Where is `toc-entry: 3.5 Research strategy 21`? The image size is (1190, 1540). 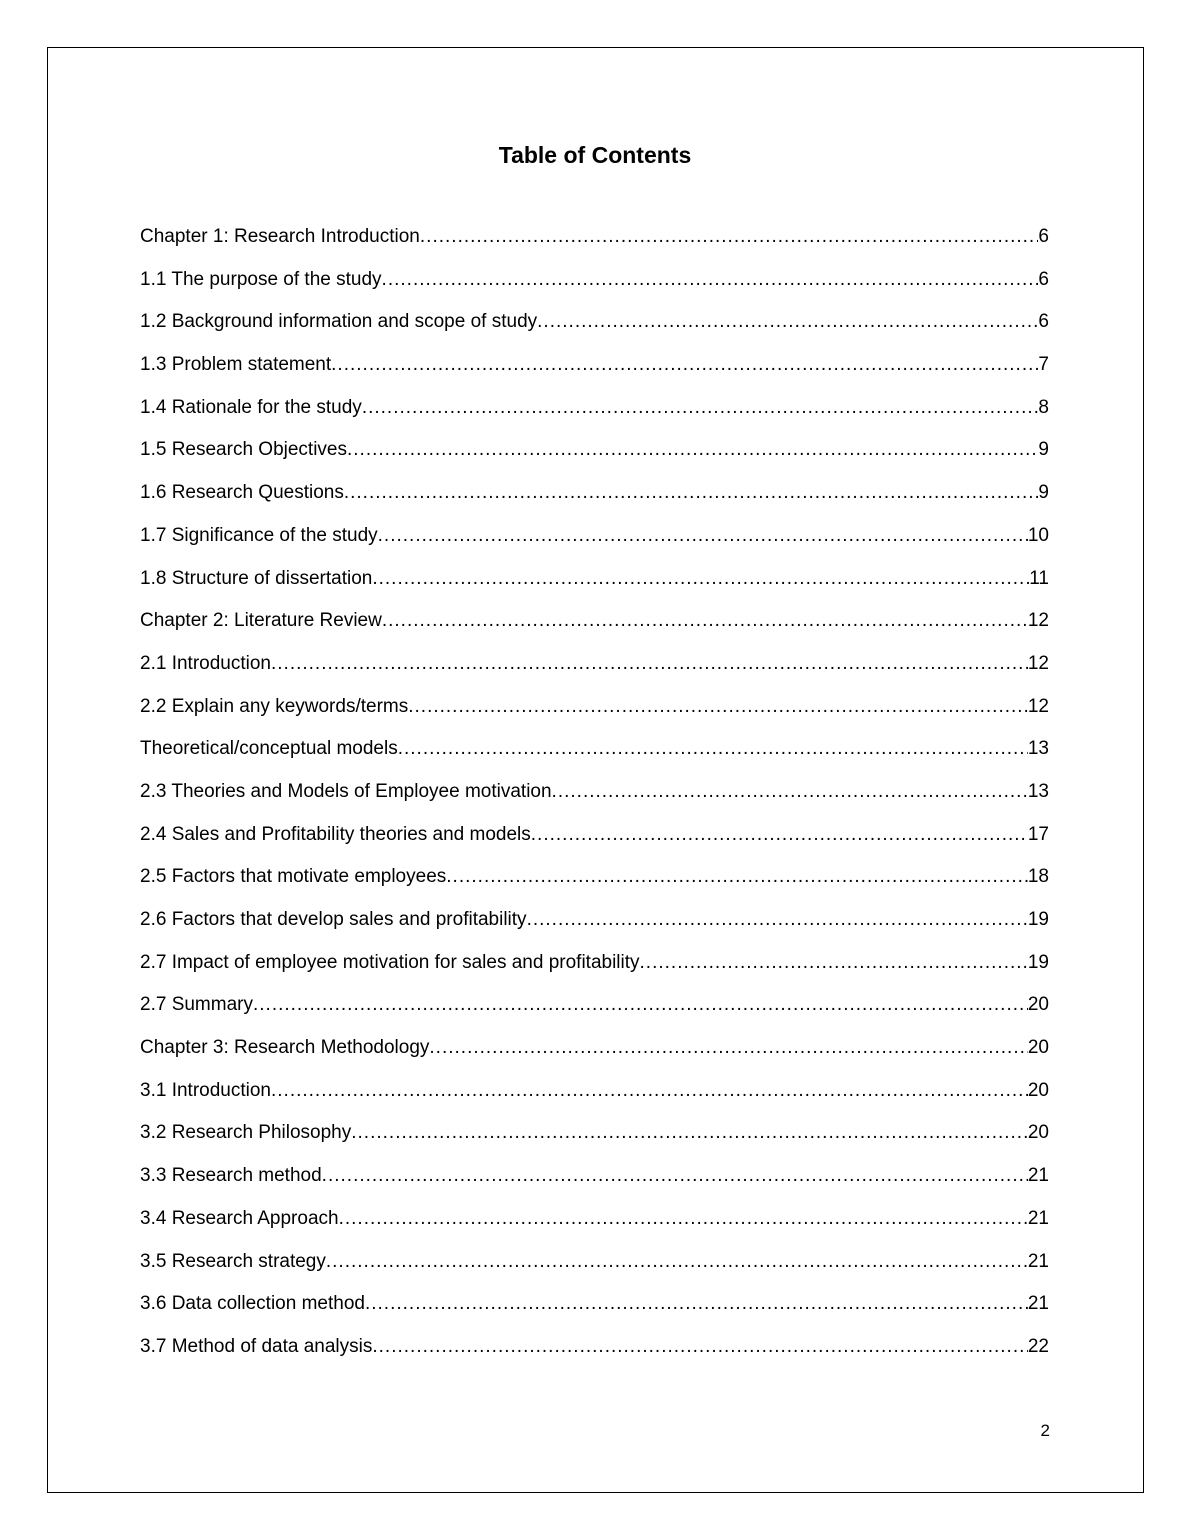 toc-entry: 3.5 Research strategy 21 is located at coordinates (594, 1272).